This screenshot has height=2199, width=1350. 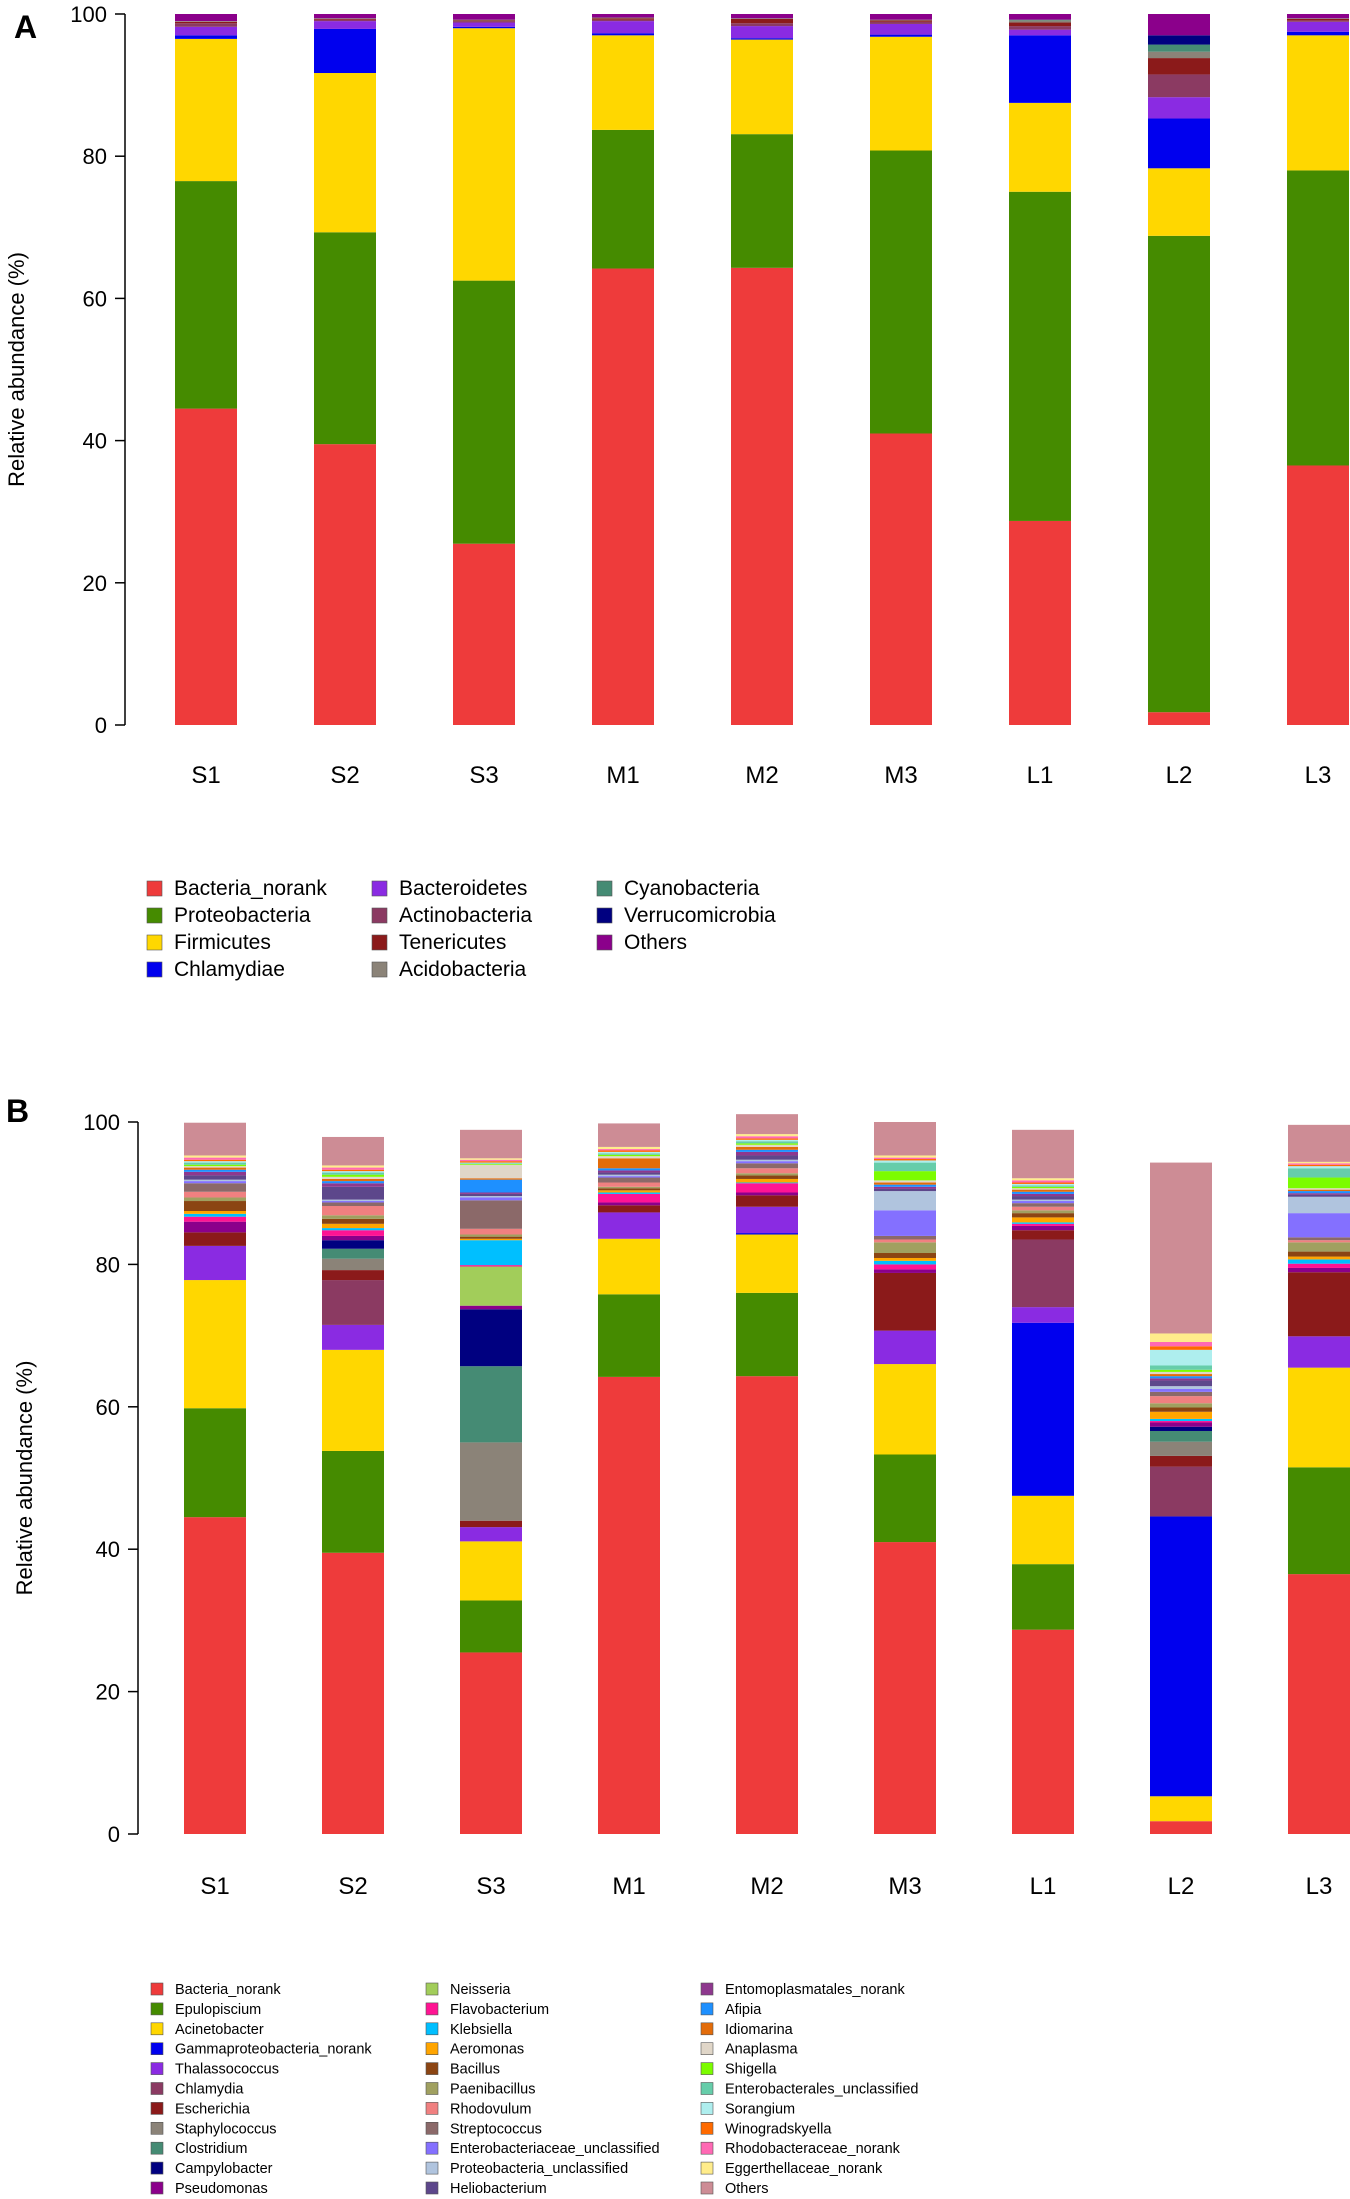 I want to click on panel-a-bar-l3-firmicutes, so click(x=1318, y=103).